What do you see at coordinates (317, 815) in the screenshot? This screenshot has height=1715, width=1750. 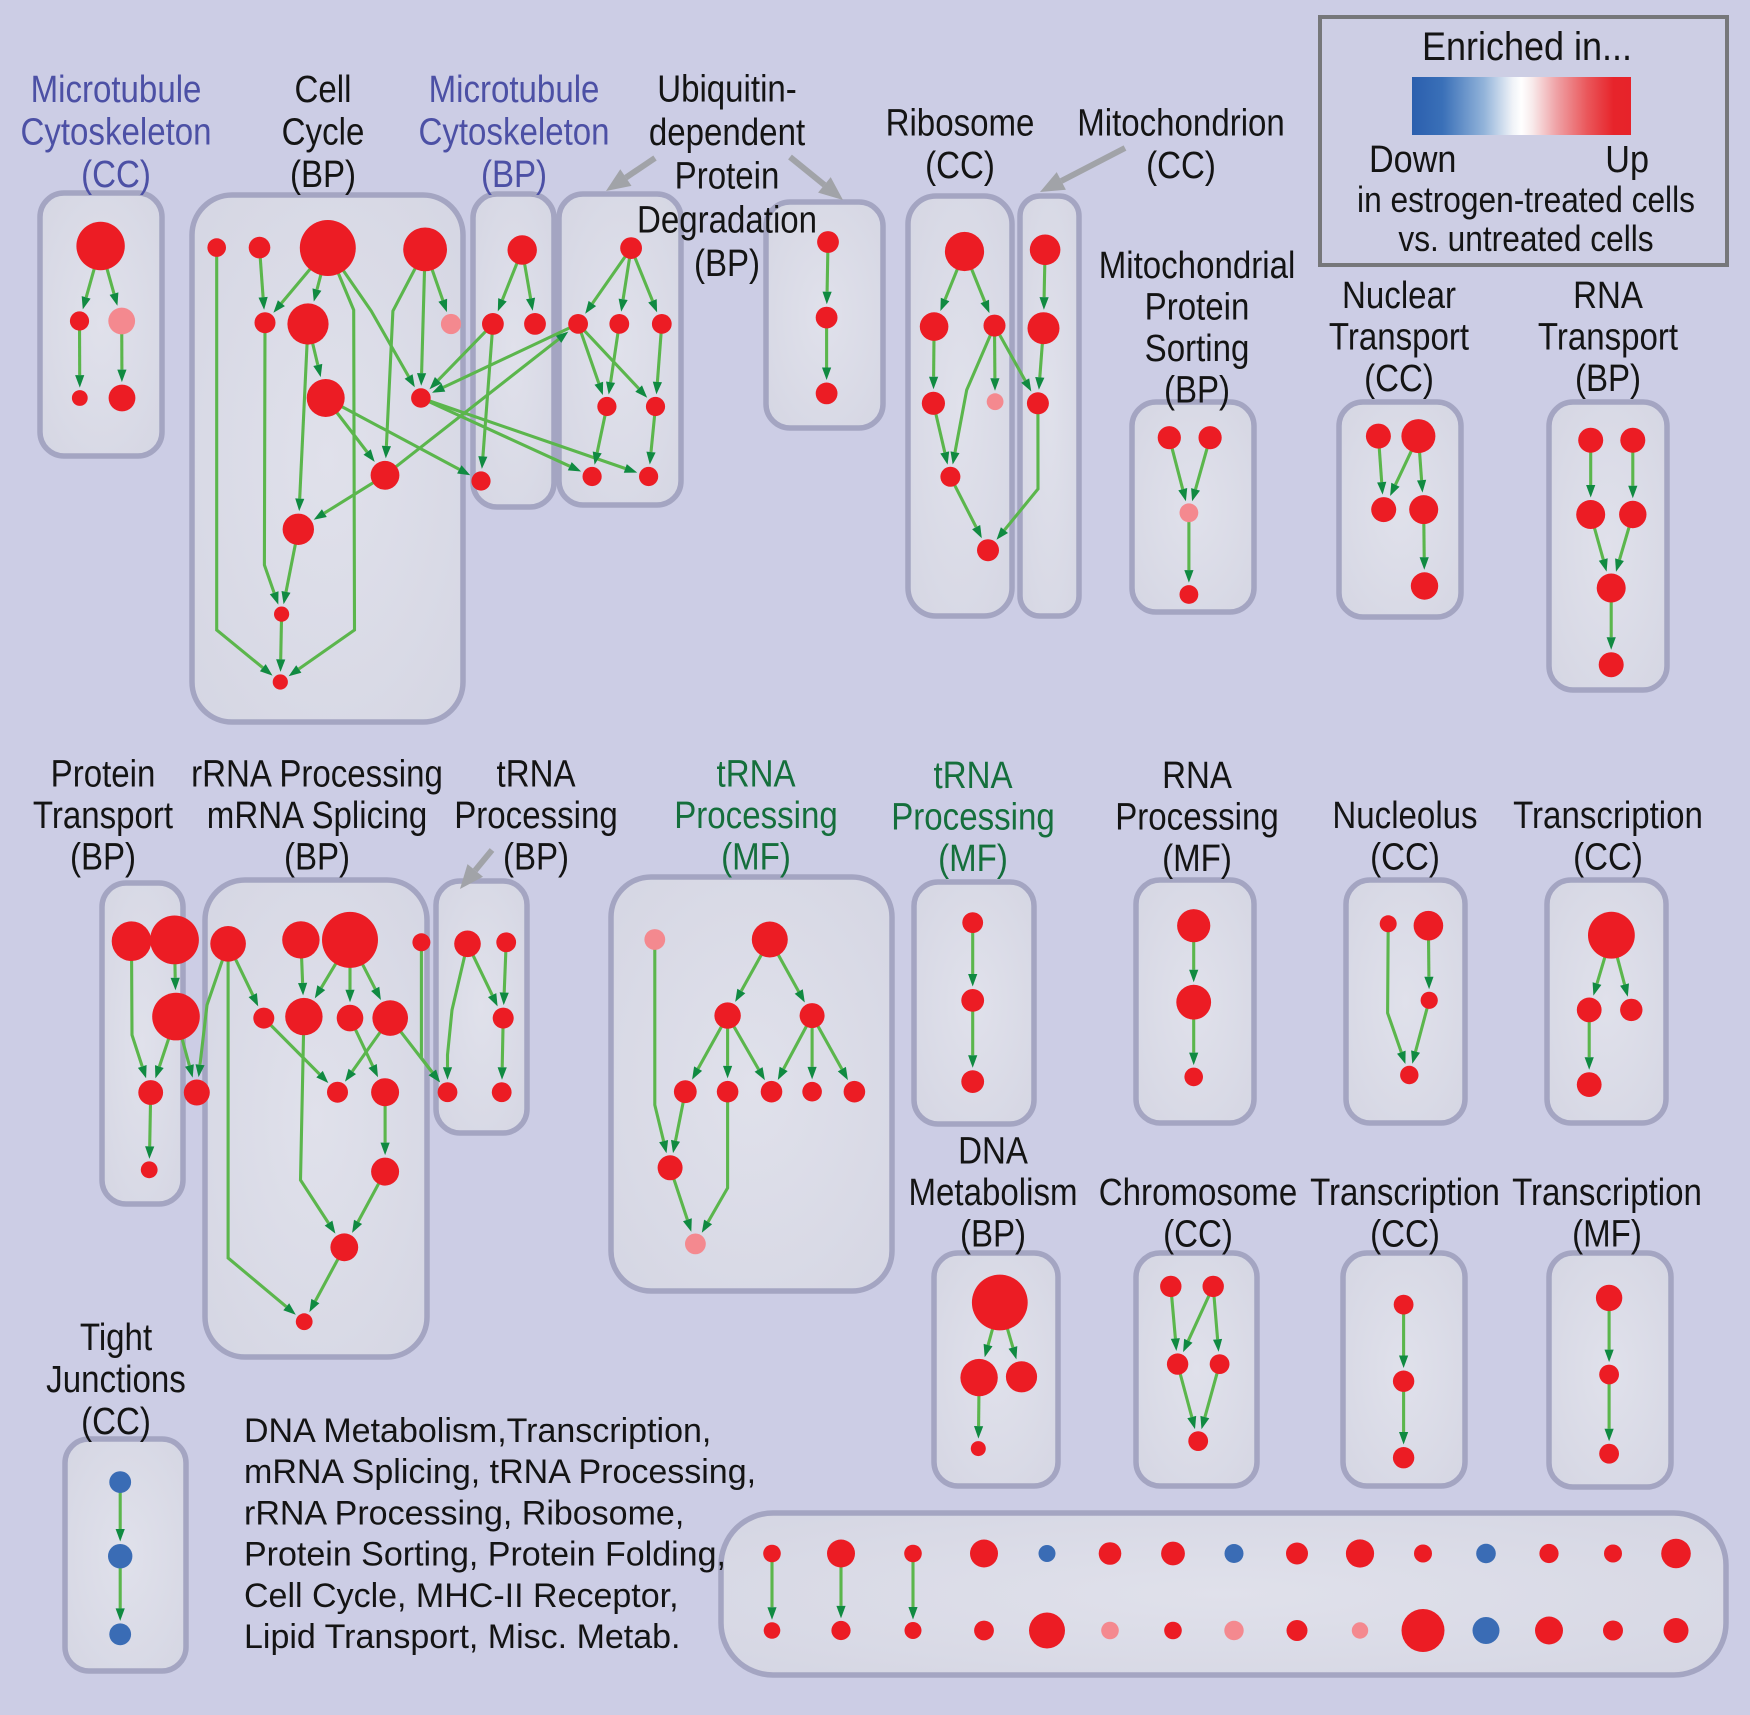 I see `svg-text: mRNA Splicing` at bounding box center [317, 815].